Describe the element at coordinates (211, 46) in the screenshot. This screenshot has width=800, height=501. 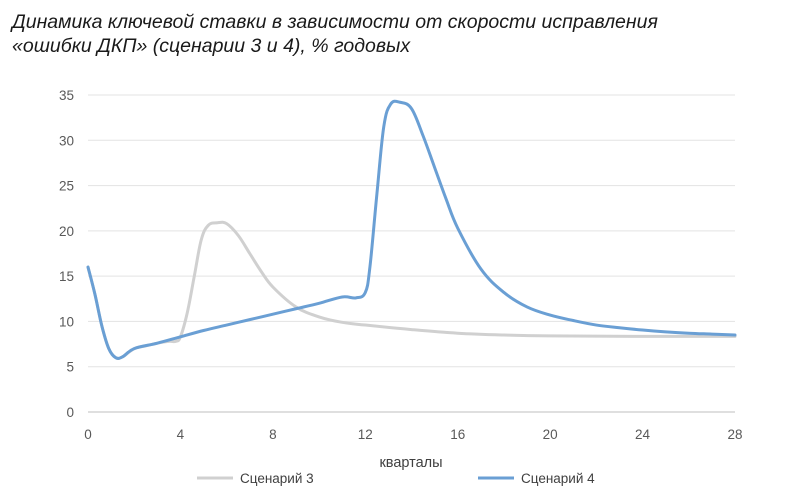
I see `chart-title-line-2: «ошибки ДКП» (сценарии 3 и 4), % годовых` at that location.